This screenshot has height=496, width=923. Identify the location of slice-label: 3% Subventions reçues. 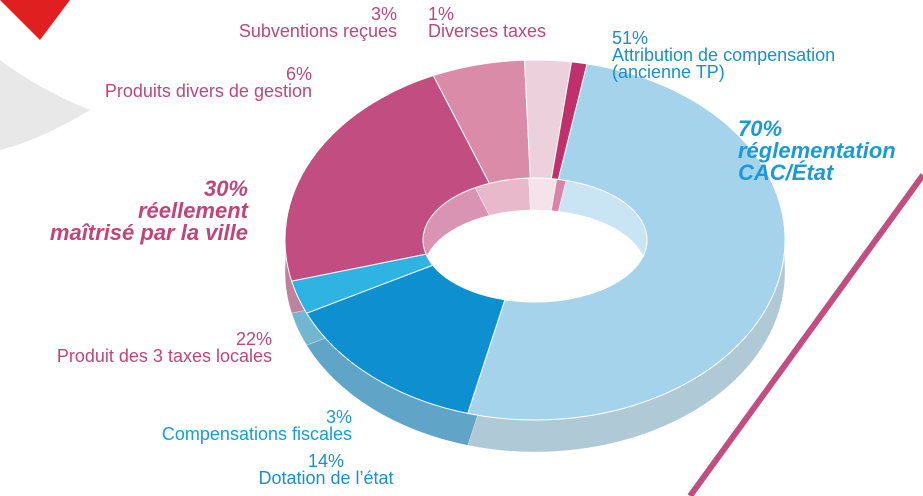
(297, 22).